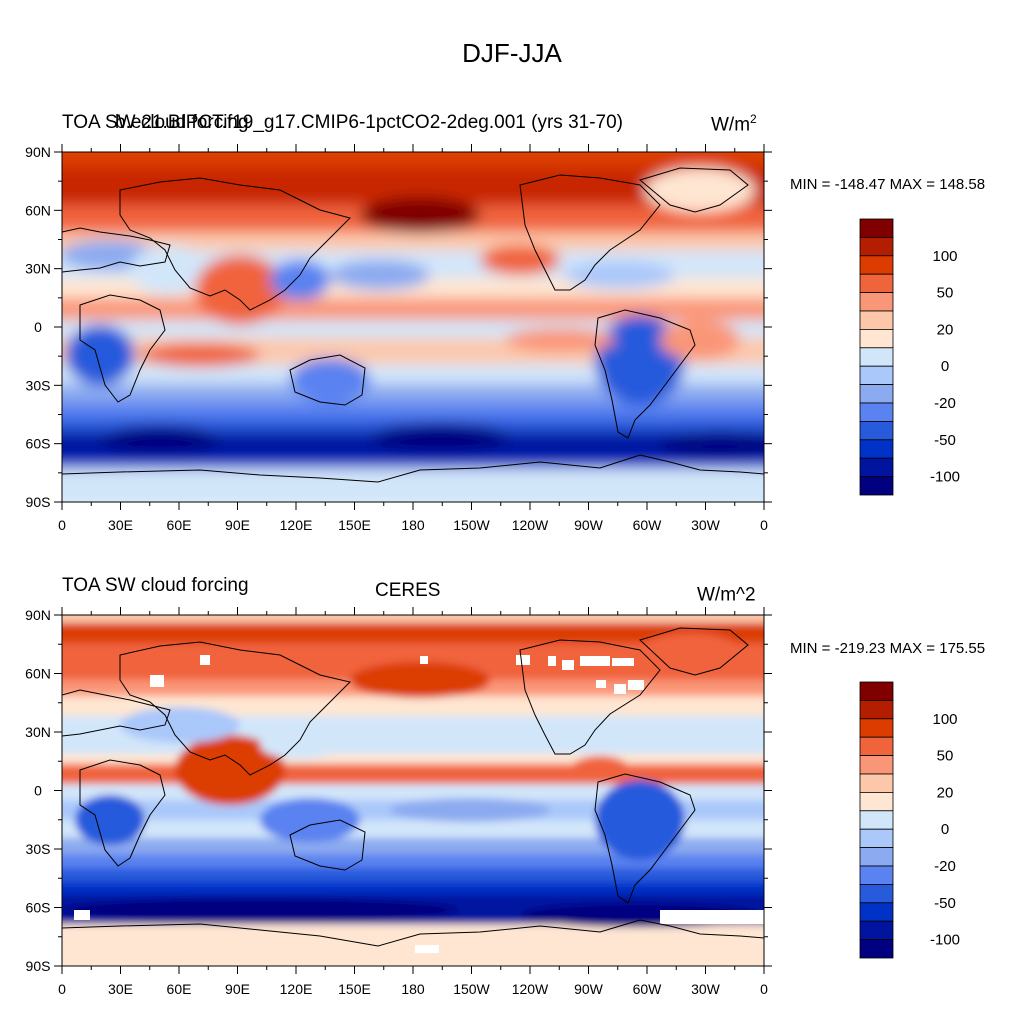 Image resolution: width=1024 pixels, height=1024 pixels. Describe the element at coordinates (945, 792) in the screenshot. I see `colorbar-label: 20` at that location.